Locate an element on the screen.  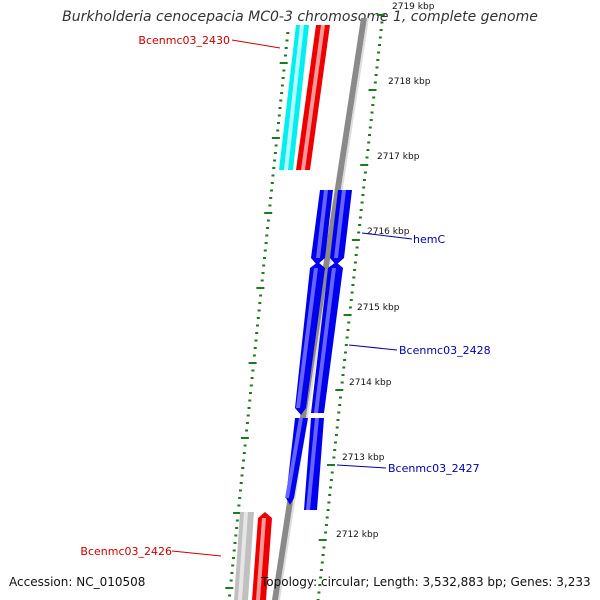
gene-label-bcenmc03-2428: Bcenmc03_2428 is located at coordinates (445, 350).